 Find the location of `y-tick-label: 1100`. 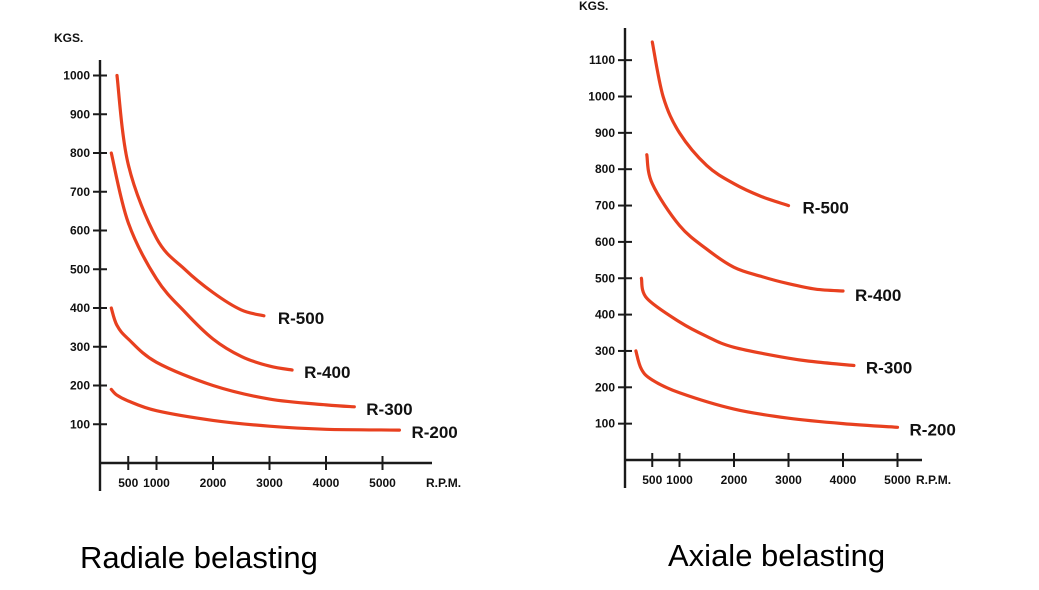

y-tick-label: 1100 is located at coordinates (602, 60).